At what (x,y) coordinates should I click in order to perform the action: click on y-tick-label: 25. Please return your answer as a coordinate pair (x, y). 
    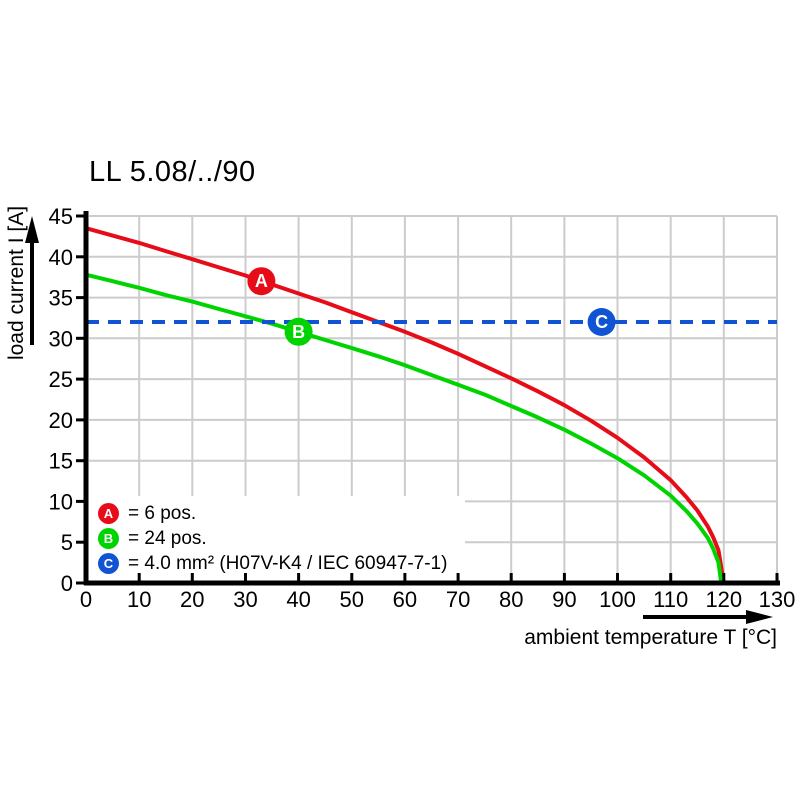
    Looking at the image, I should click on (61, 379).